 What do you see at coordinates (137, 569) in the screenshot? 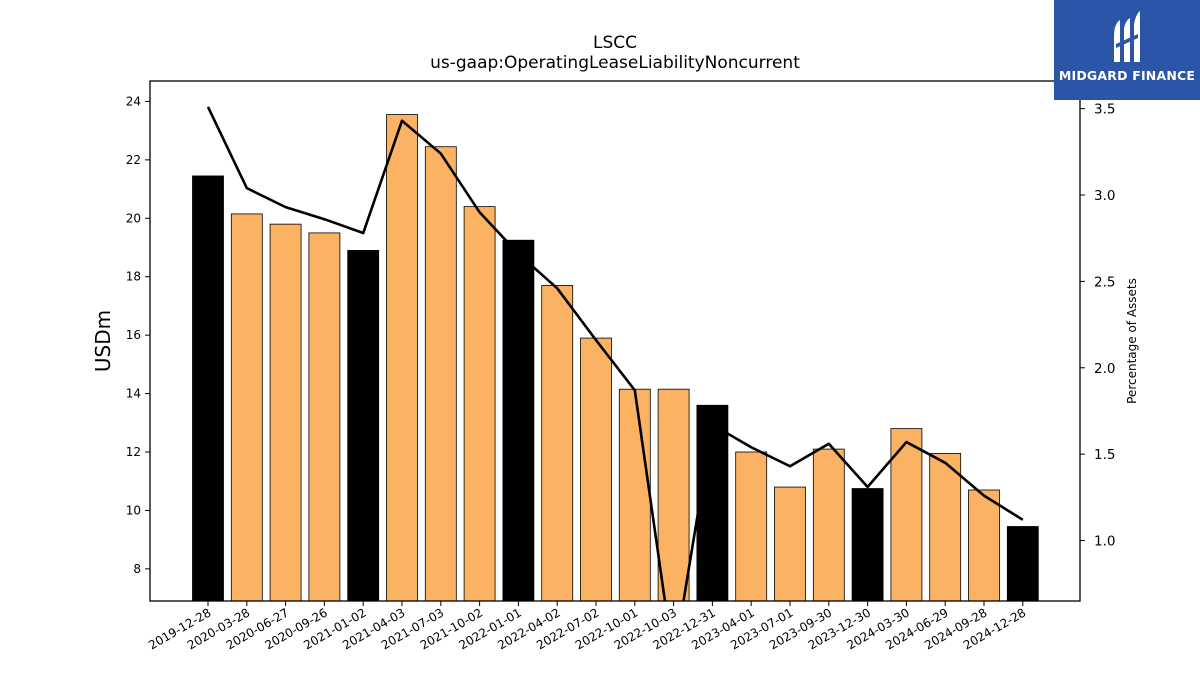
I see `y-tick-label-8: 8` at bounding box center [137, 569].